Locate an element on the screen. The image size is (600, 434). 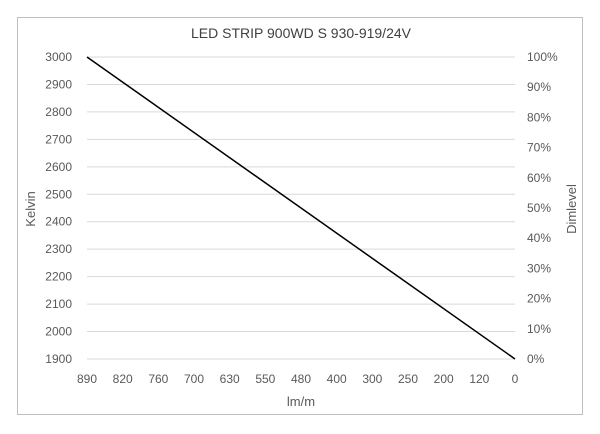
y2-axis-ticks: 0% 10% 20% 30% 40% 50% 60% 70% 80% 90% 100% is located at coordinates (542, 208).